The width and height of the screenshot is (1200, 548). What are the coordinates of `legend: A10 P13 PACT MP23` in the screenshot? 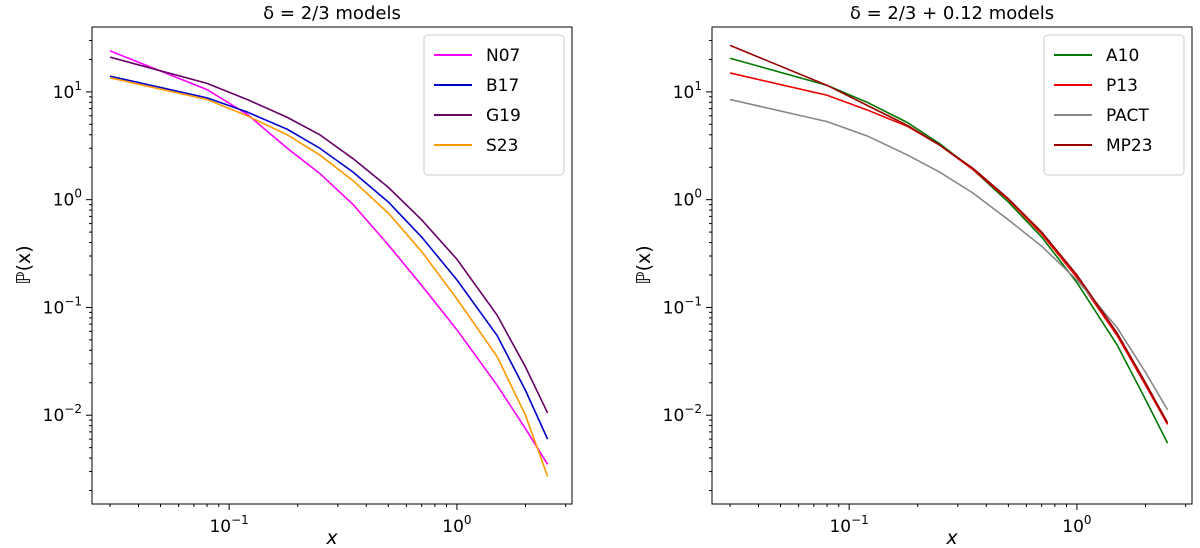 It's located at (1114, 105).